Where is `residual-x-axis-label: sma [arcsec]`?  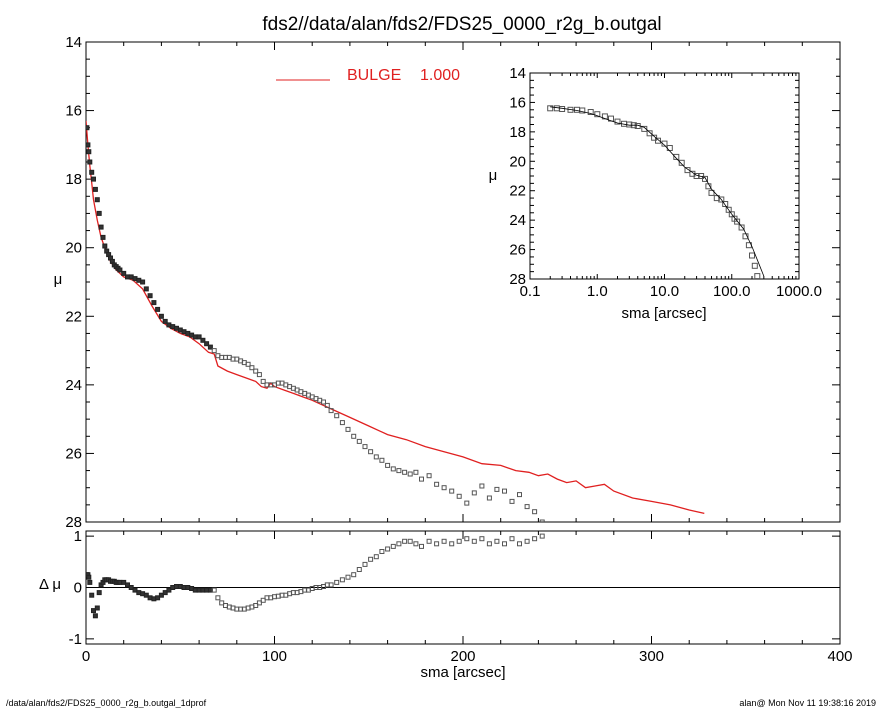
residual-x-axis-label: sma [arcsec] is located at coordinates (462, 672).